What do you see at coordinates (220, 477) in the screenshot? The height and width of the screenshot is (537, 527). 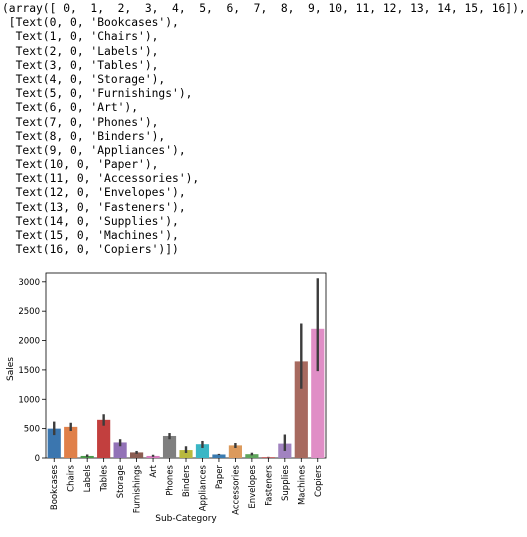 I see `x-tick-label: Paper` at bounding box center [220, 477].